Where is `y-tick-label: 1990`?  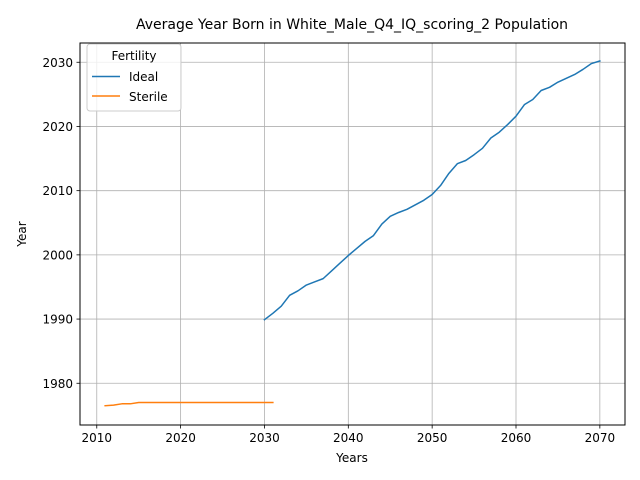 y-tick-label: 1990 is located at coordinates (57, 320).